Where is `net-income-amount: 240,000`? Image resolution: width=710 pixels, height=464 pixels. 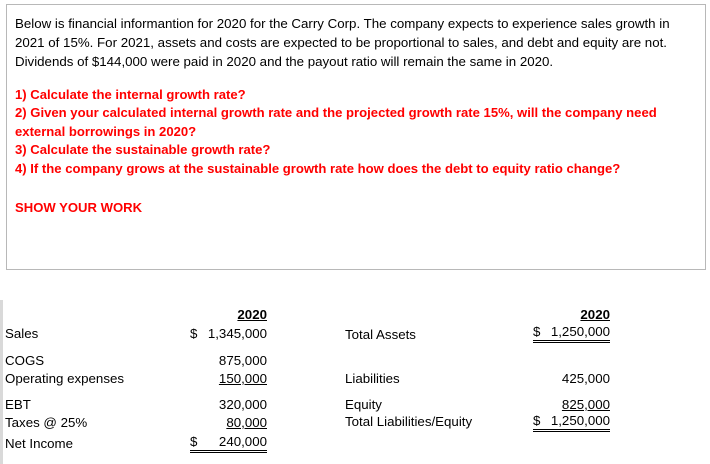
net-income-amount: 240,000 is located at coordinates (242, 441).